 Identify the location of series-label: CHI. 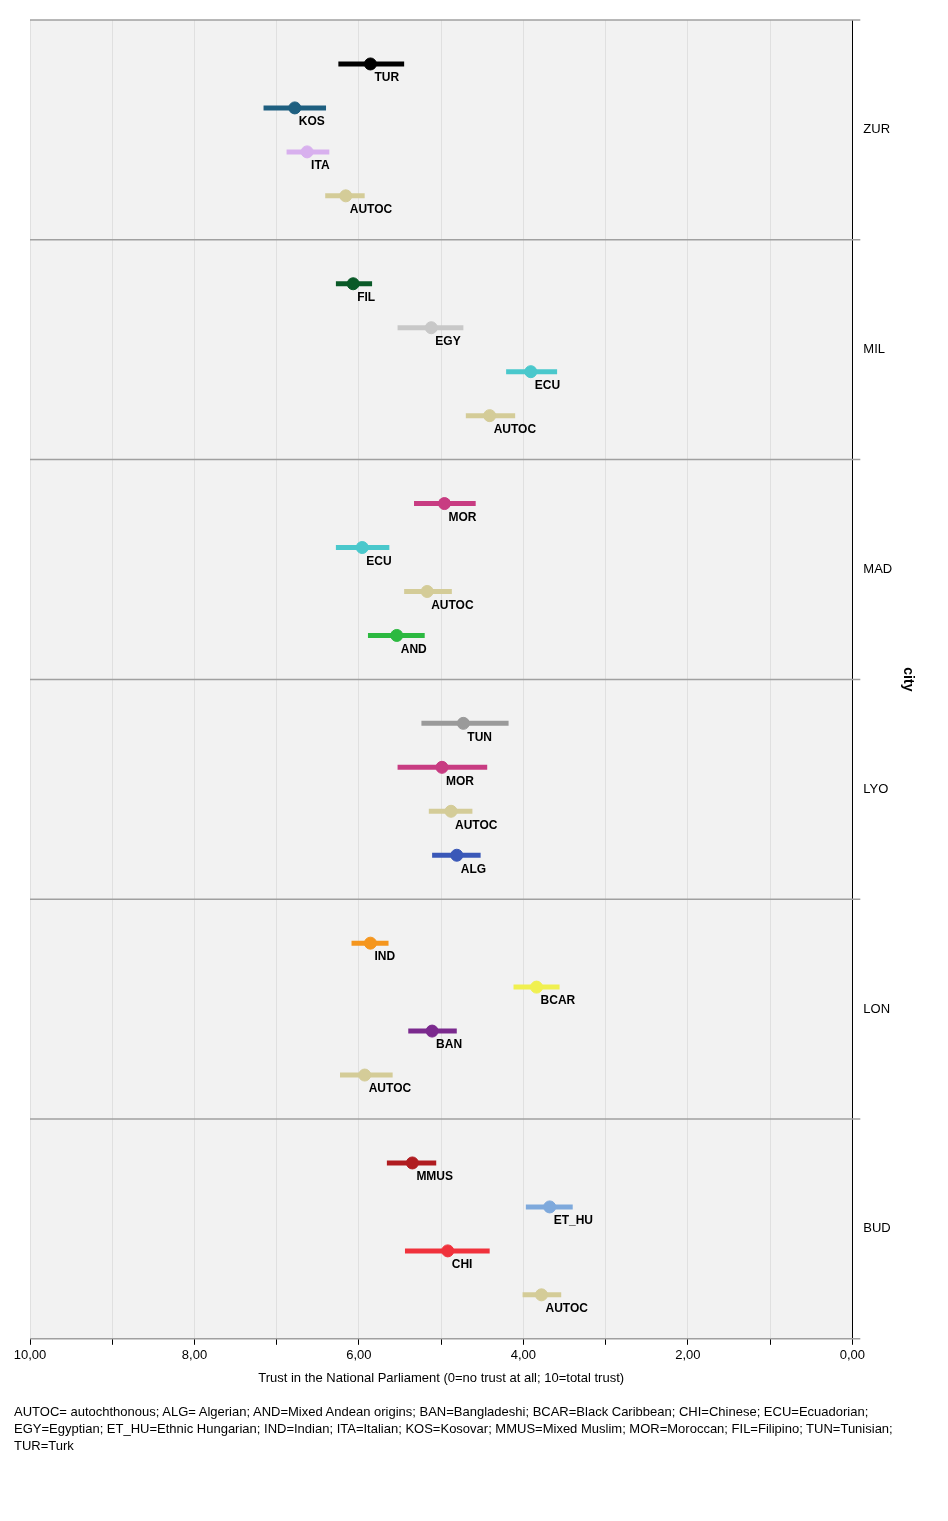
(462, 1264).